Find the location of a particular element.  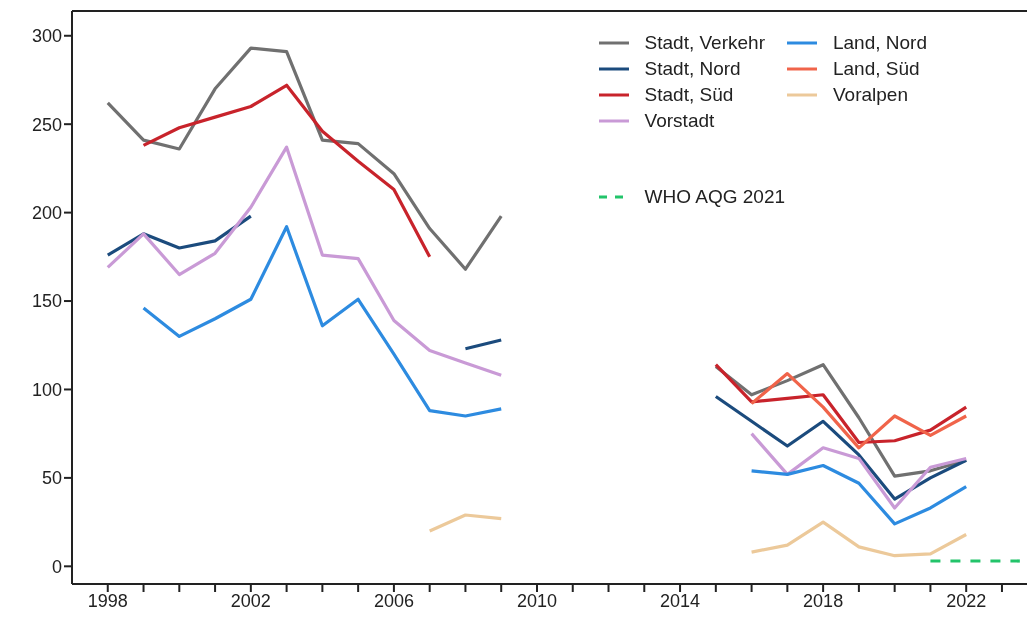

y-tick-label: 50 is located at coordinates (51, 478).